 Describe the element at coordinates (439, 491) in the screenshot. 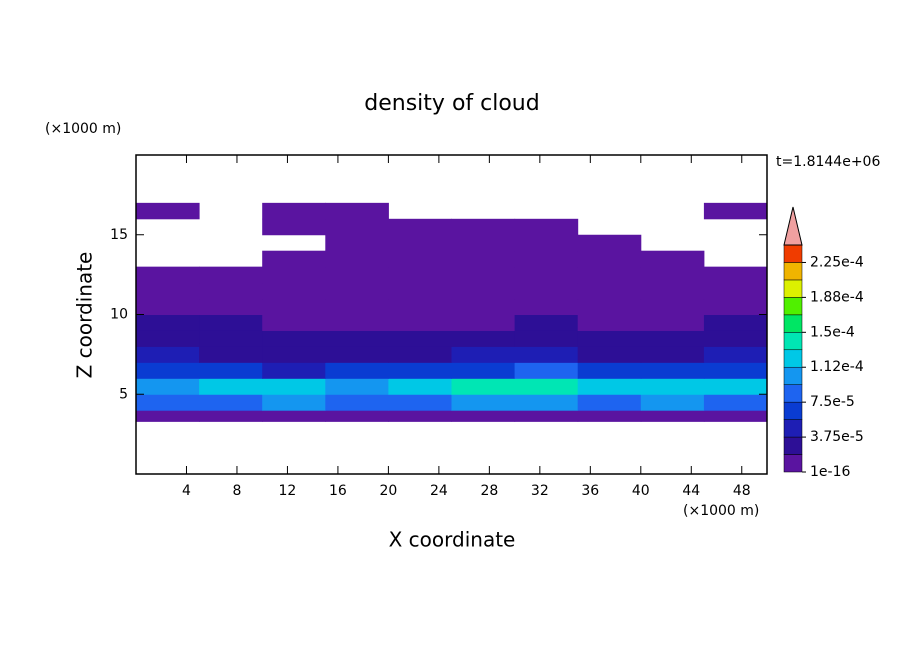

I see `x-tick-label: 24` at that location.